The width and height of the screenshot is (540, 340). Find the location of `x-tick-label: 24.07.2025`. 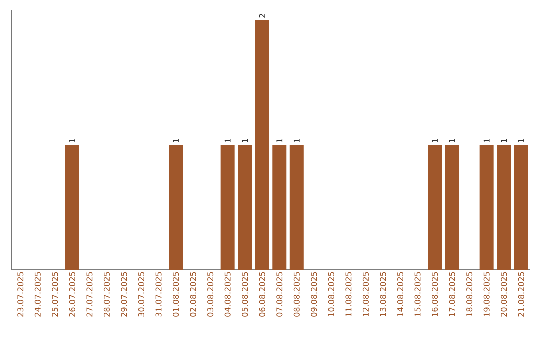

x-tick-label: 24.07.2025 is located at coordinates (37, 294).